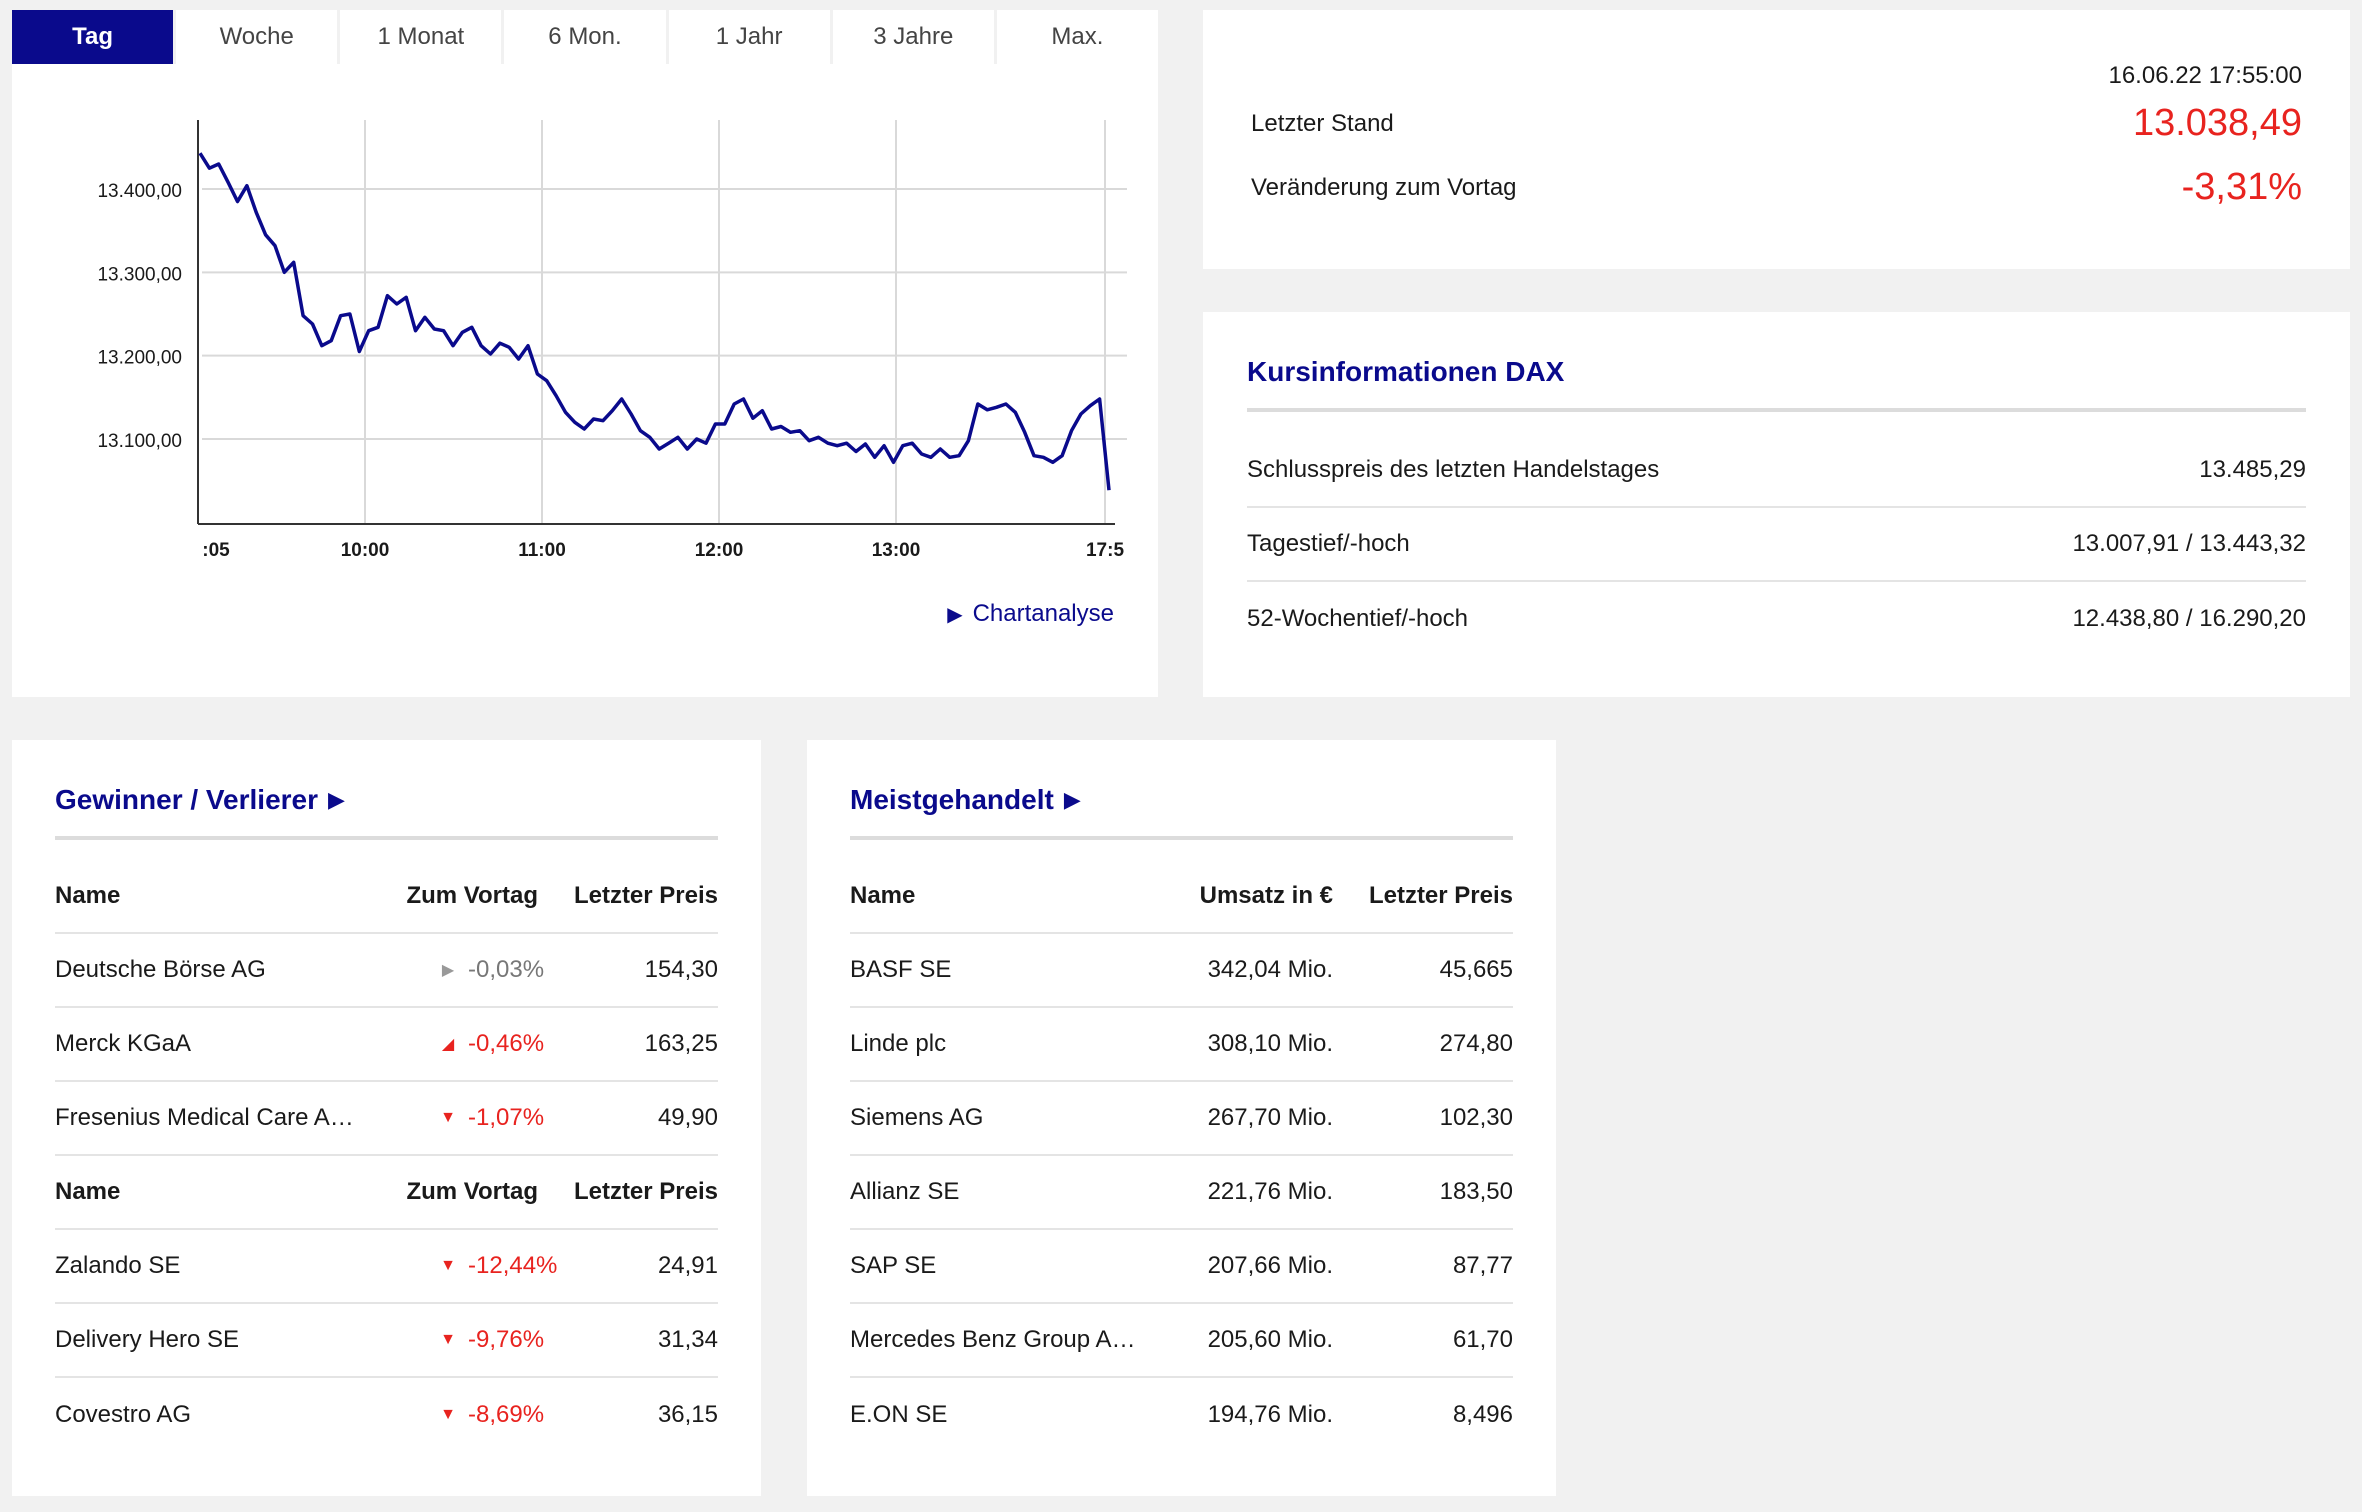  What do you see at coordinates (386, 1267) in the screenshot?
I see `table-row: Zalando SE ▼ -12,44% 24,91` at bounding box center [386, 1267].